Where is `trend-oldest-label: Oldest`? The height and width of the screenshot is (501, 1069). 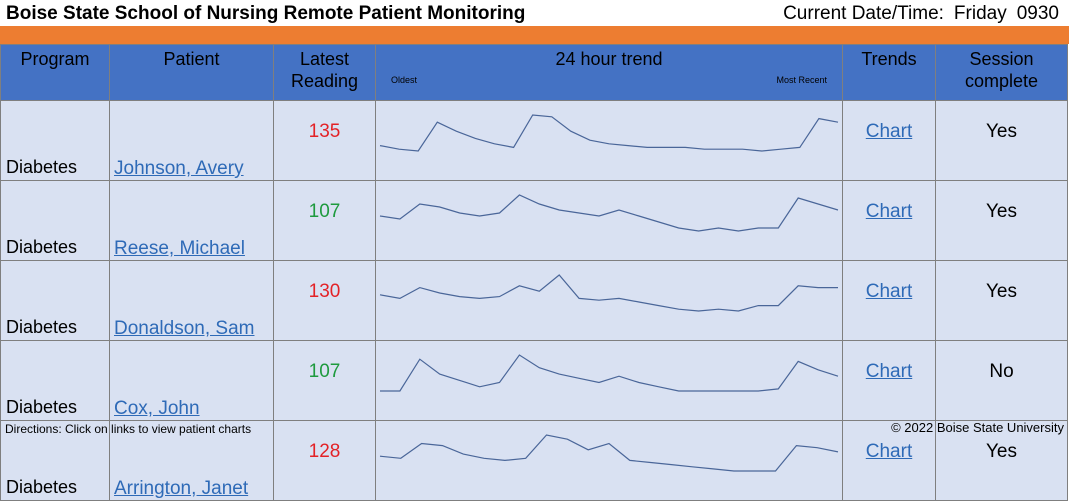
trend-oldest-label: Oldest is located at coordinates (404, 80).